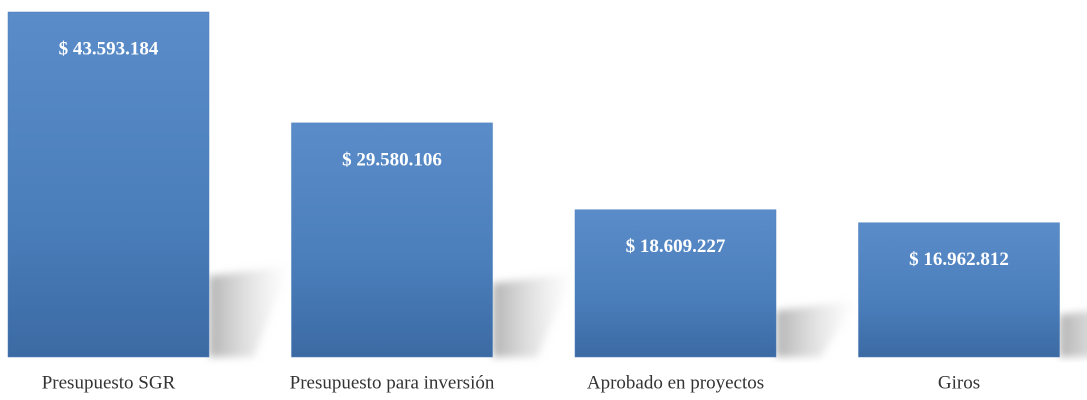 The image size is (1087, 400). What do you see at coordinates (675, 382) in the screenshot?
I see `category-label: Aprobado en proyectos` at bounding box center [675, 382].